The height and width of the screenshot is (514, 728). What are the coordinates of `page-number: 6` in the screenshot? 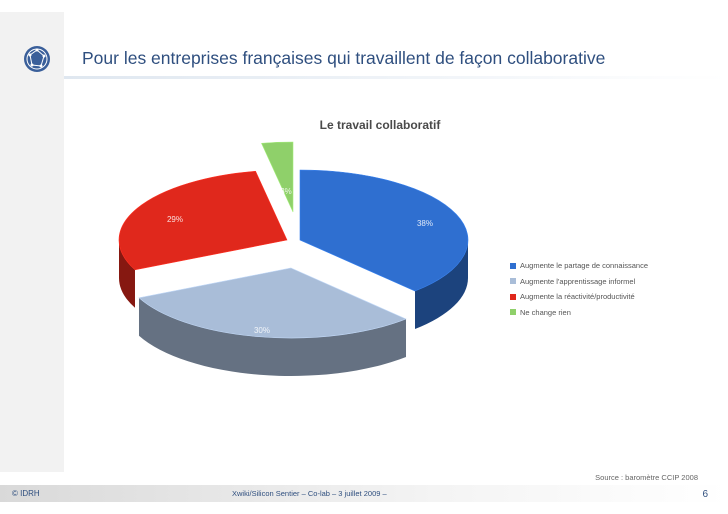 It's located at (705, 494).